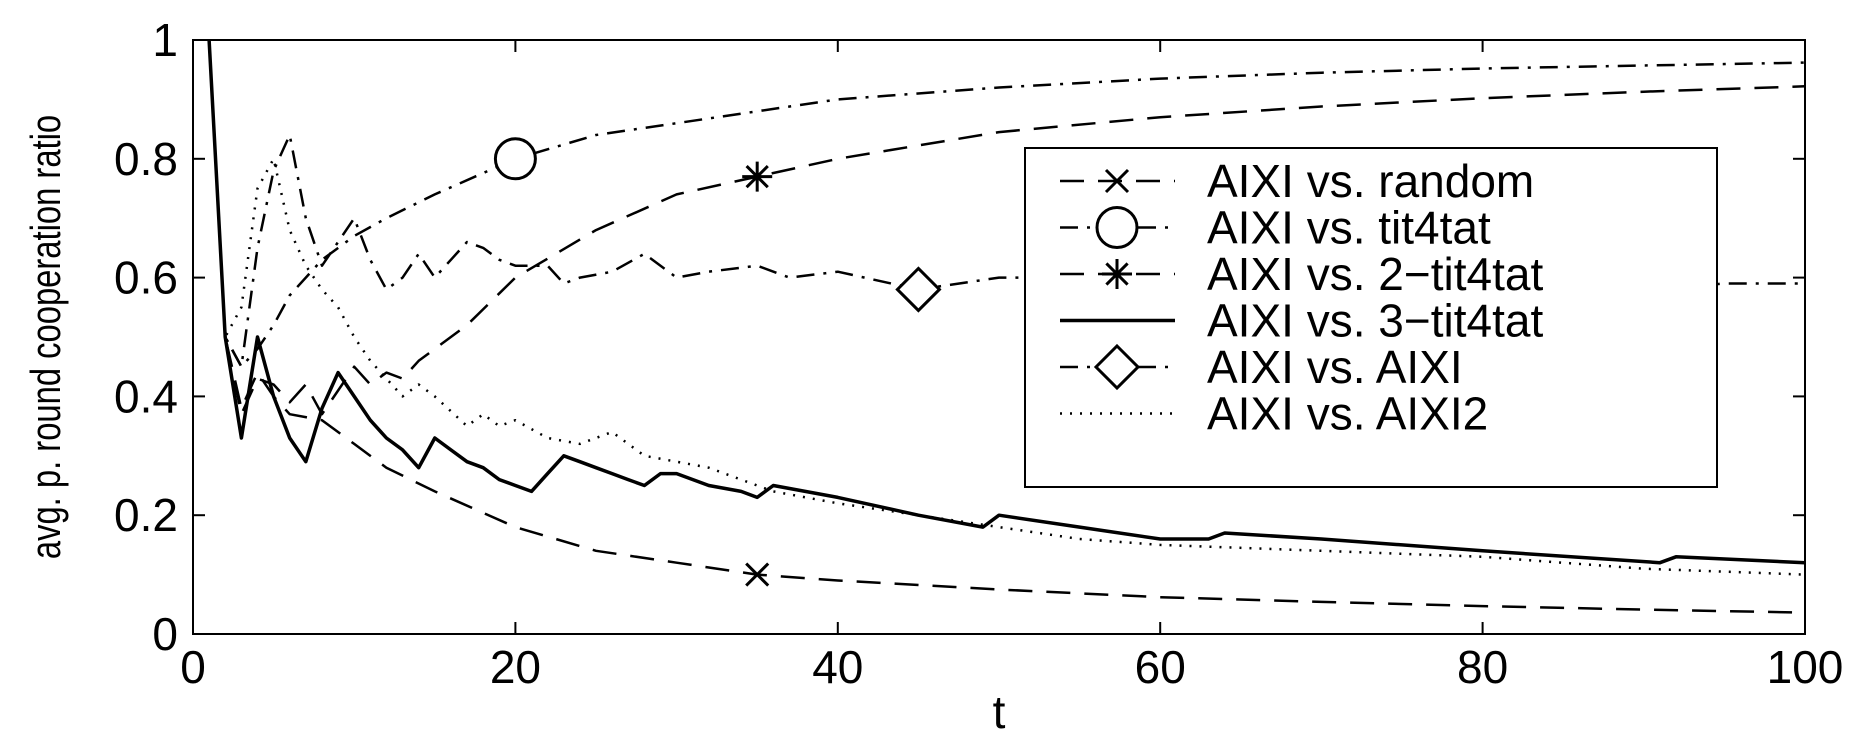 Image resolution: width=1861 pixels, height=731 pixels. Describe the element at coordinates (1375, 274) in the screenshot. I see `legend-label: AIXI vs. 2−tit4tat` at that location.